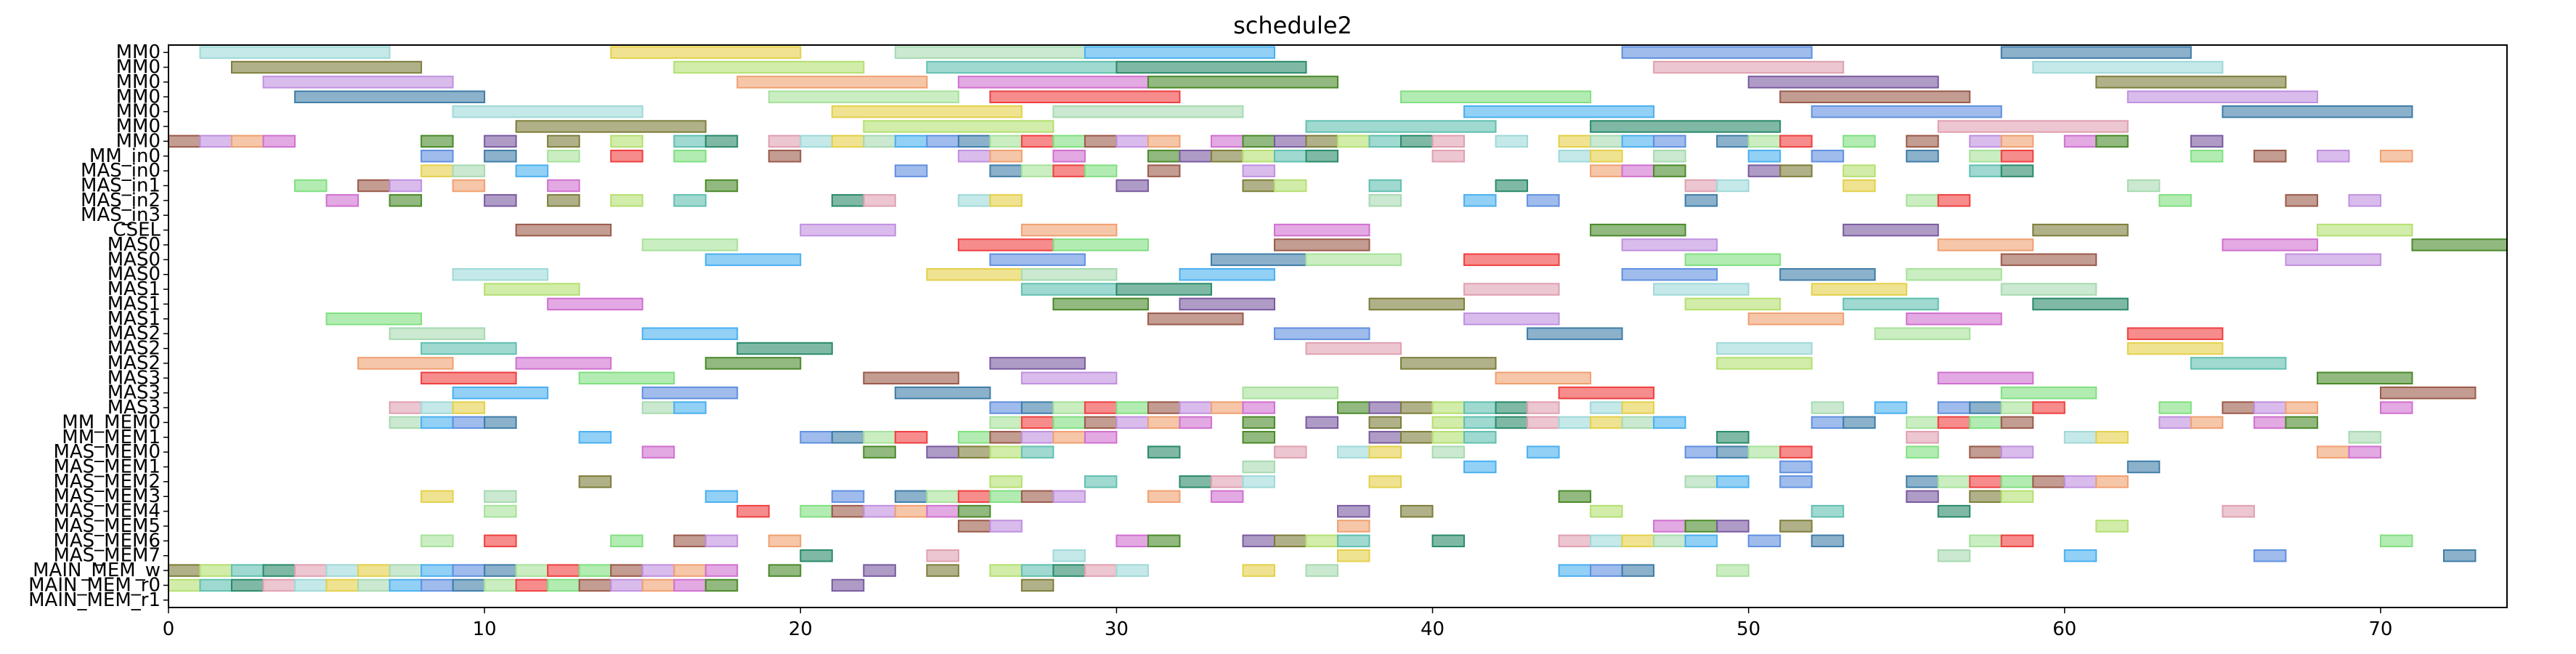  Describe the element at coordinates (134, 378) in the screenshot. I see `y-tick-label: MAS3` at that location.